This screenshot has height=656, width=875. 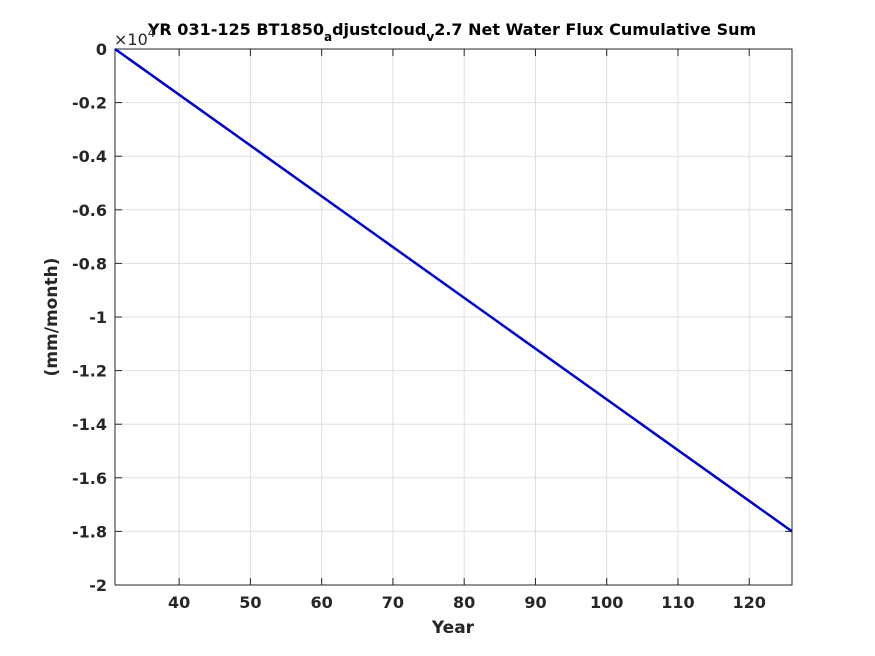 What do you see at coordinates (749, 602) in the screenshot?
I see `x-tick-label: 120` at bounding box center [749, 602].